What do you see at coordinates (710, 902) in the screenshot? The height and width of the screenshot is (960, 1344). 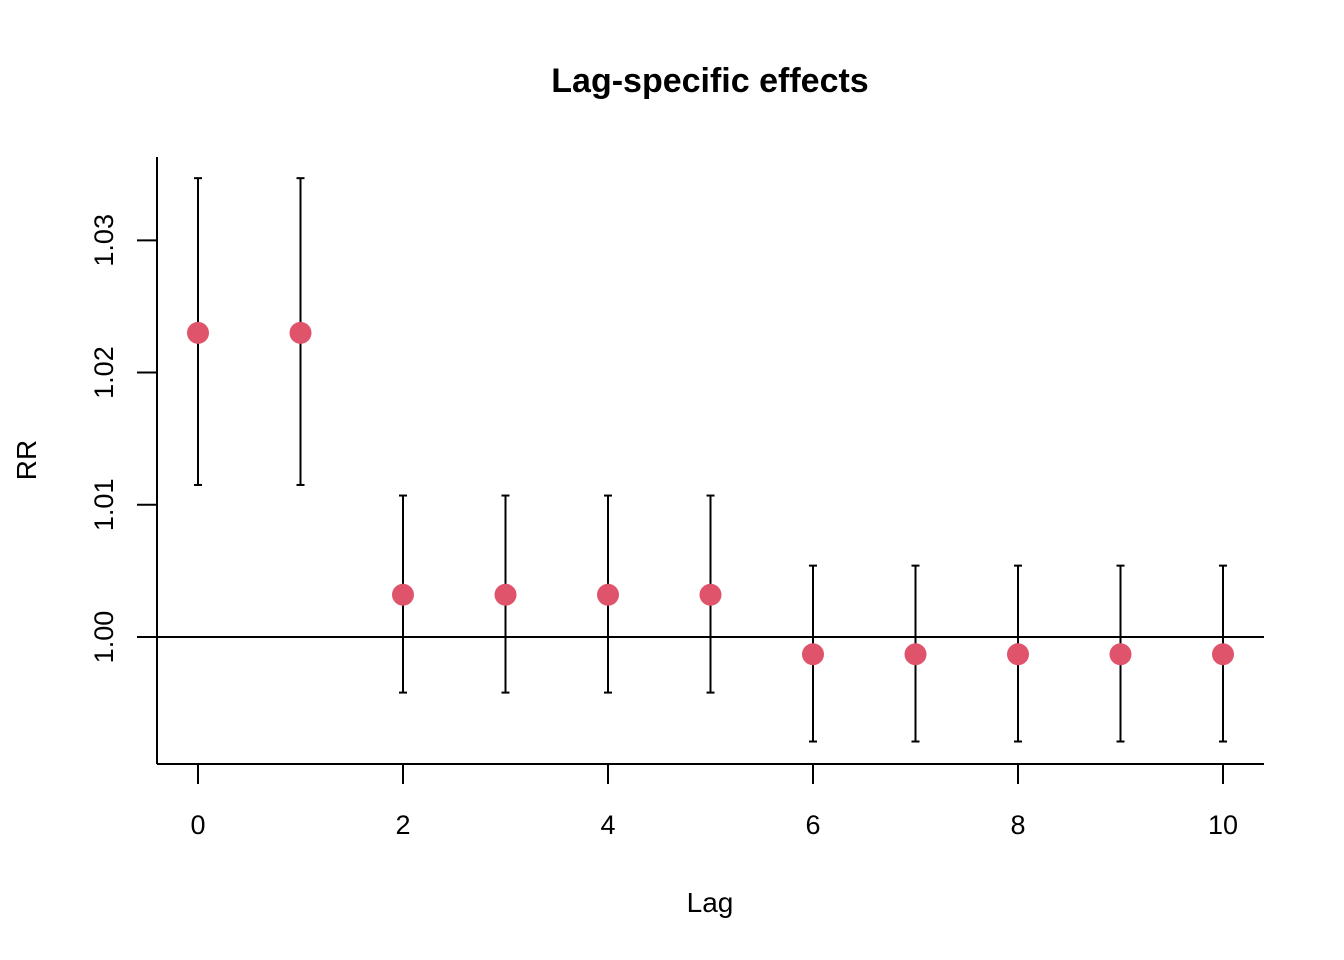 I see `x-axis-label: Lag` at bounding box center [710, 902].